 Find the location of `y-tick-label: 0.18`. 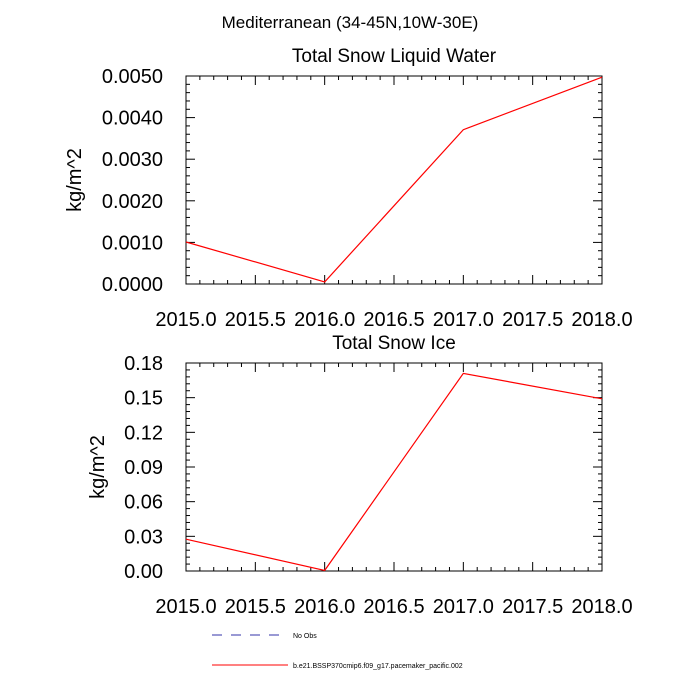

y-tick-label: 0.18 is located at coordinates (143, 364).